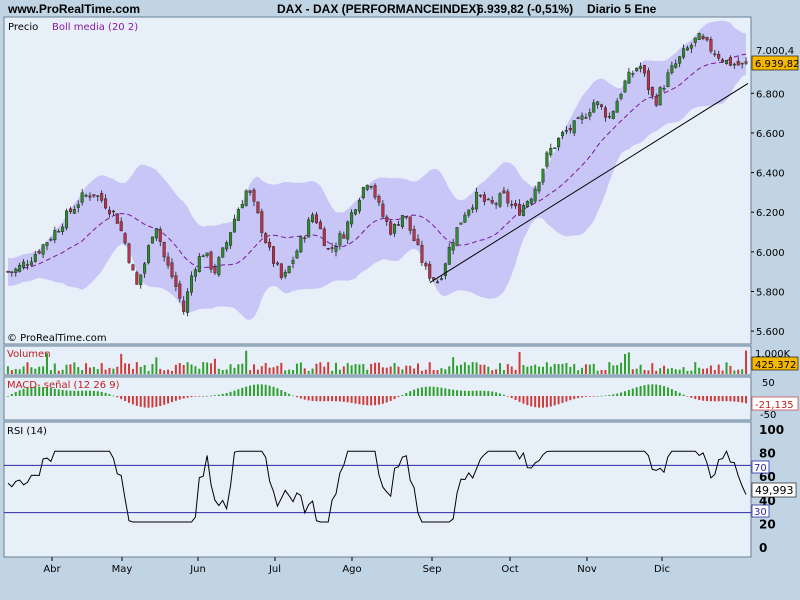  What do you see at coordinates (509, 569) in the screenshot?
I see `month-label: Oct` at bounding box center [509, 569].